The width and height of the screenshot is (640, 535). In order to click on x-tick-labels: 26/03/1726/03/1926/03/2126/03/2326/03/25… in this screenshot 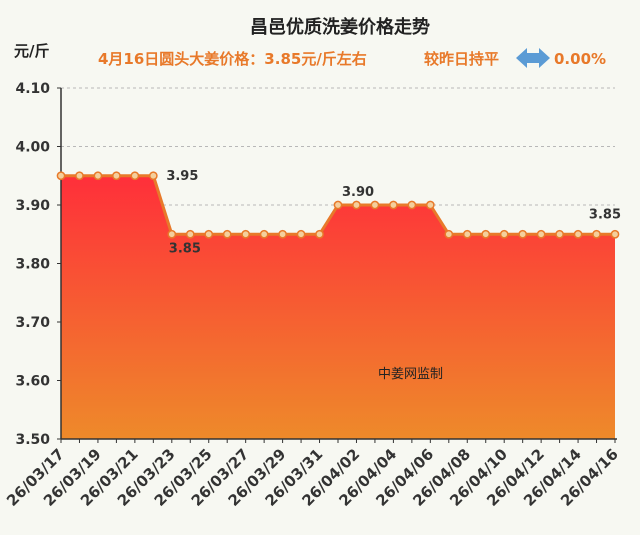, I will do `click(312, 477)`.